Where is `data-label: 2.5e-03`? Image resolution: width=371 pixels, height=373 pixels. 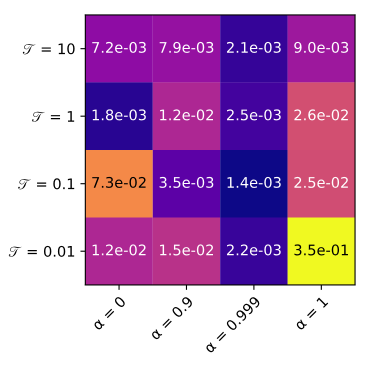 data-label: 2.5e-03 is located at coordinates (253, 114).